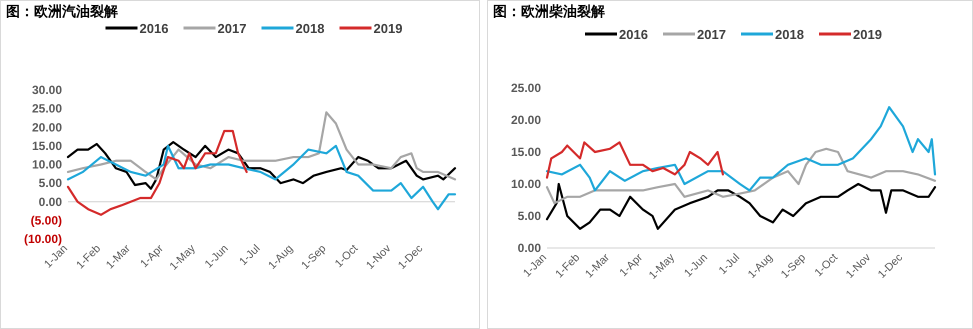  What do you see at coordinates (46, 220) in the screenshot?
I see `y-tick-label: (5.00)` at bounding box center [46, 220].